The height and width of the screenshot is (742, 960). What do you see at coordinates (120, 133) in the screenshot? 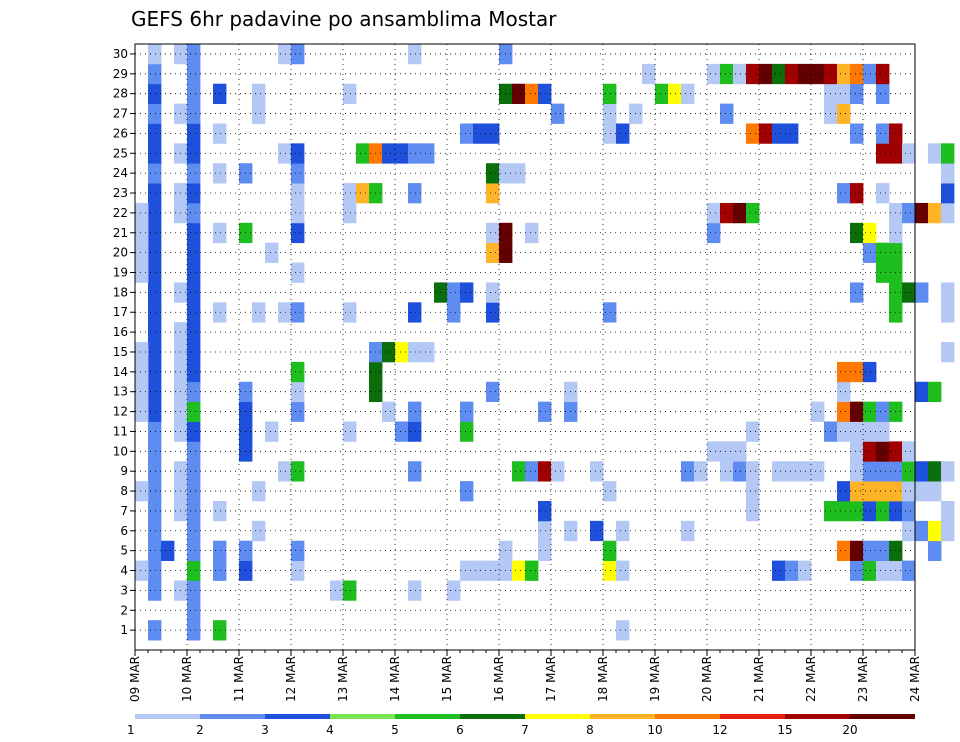
I see `y-tick-label: 26` at bounding box center [120, 133].